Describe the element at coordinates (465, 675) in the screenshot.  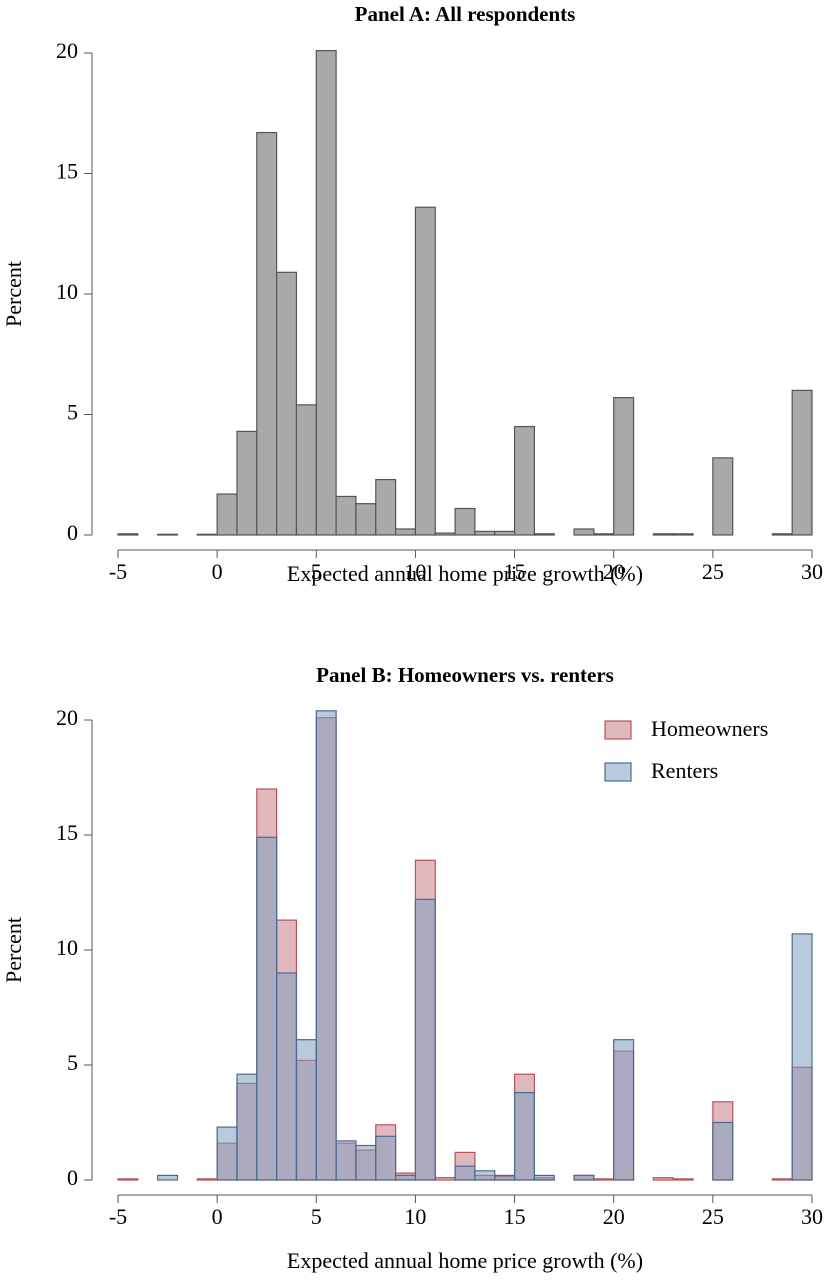
I see `chart-title: Panel B: Homeowners vs. renters` at that location.